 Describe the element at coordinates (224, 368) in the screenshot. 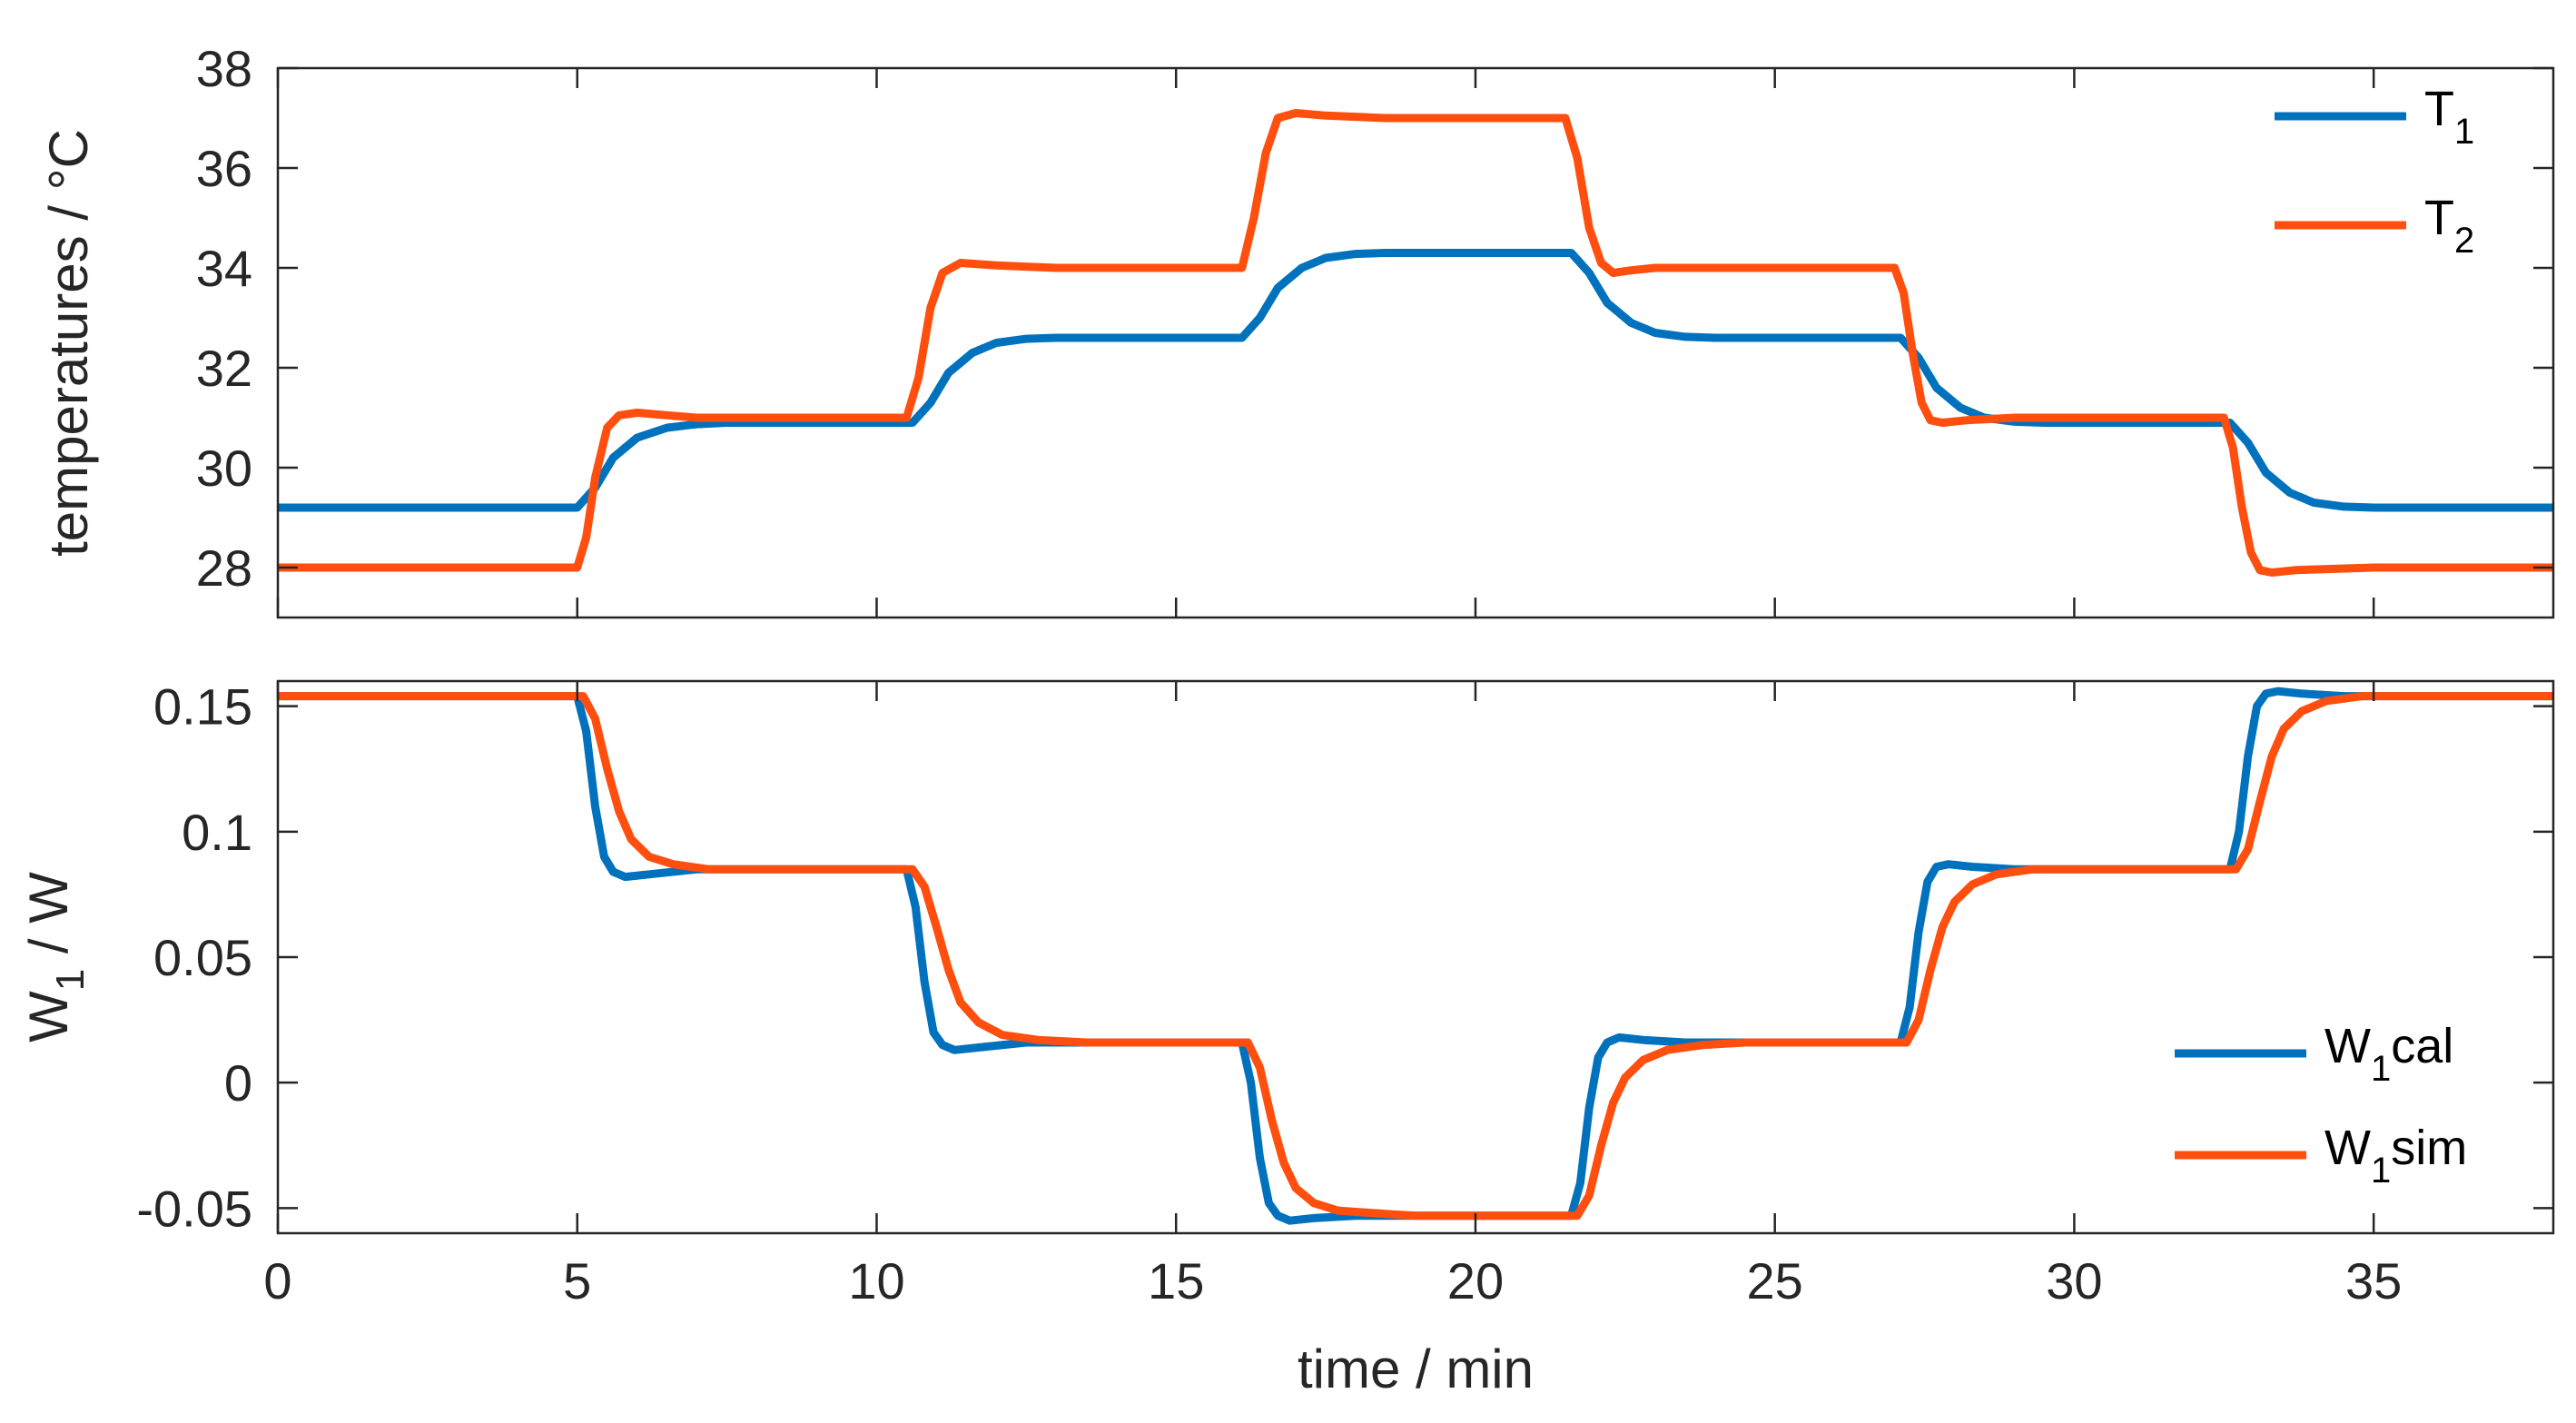

I see `y-tick-label: 32` at that location.